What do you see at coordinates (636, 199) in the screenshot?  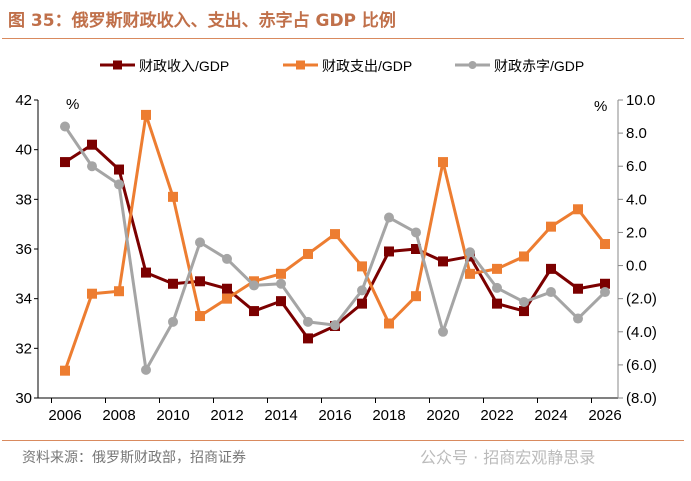 I see `right-tick-label: 4.0` at bounding box center [636, 199].